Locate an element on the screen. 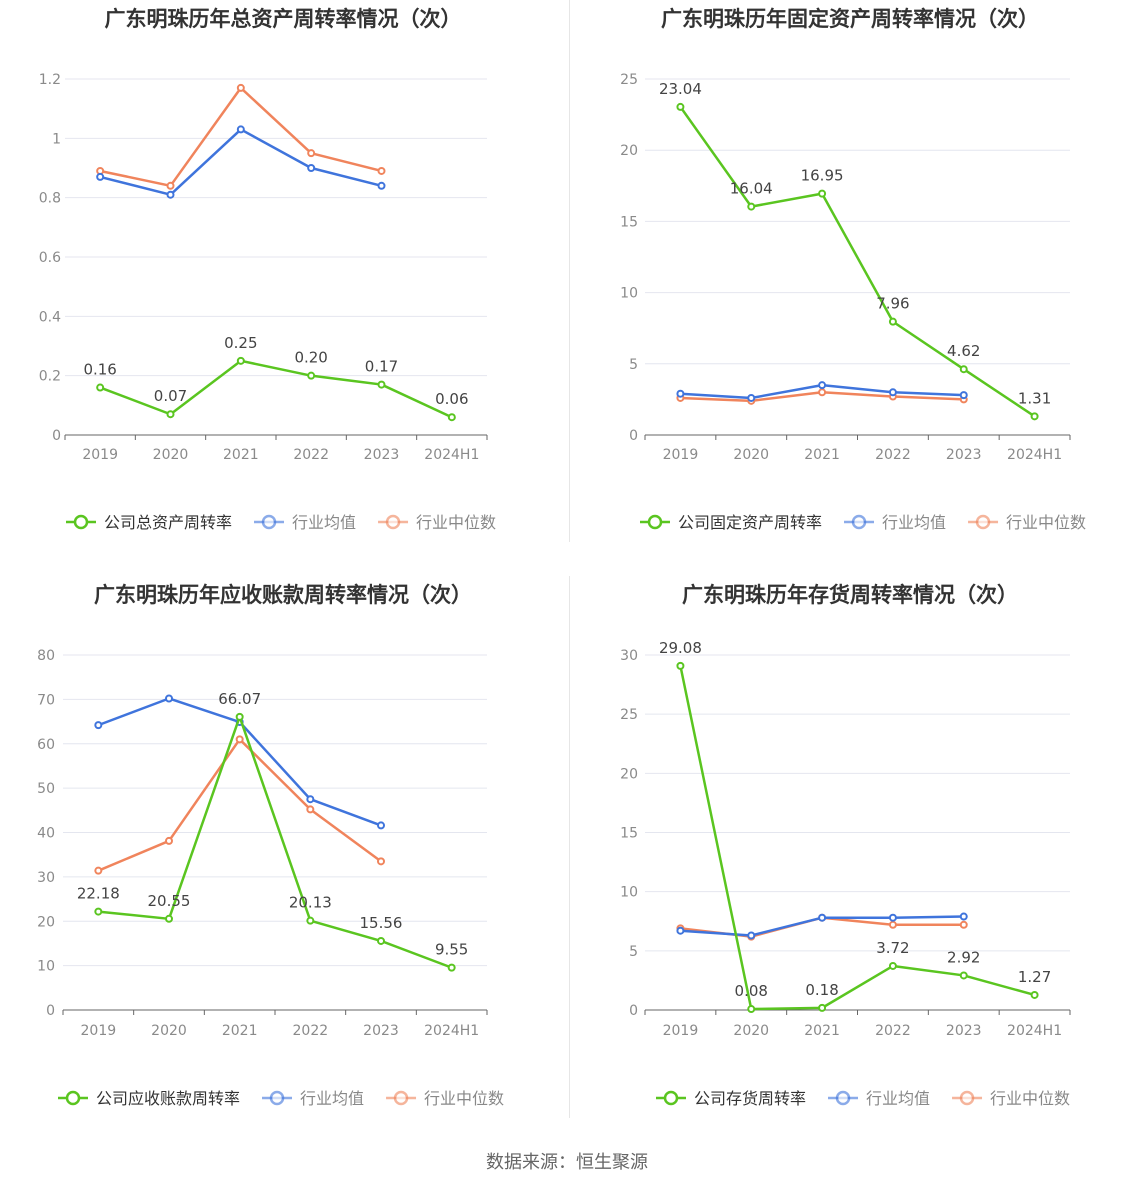  data-label: 20.13 is located at coordinates (310, 903).